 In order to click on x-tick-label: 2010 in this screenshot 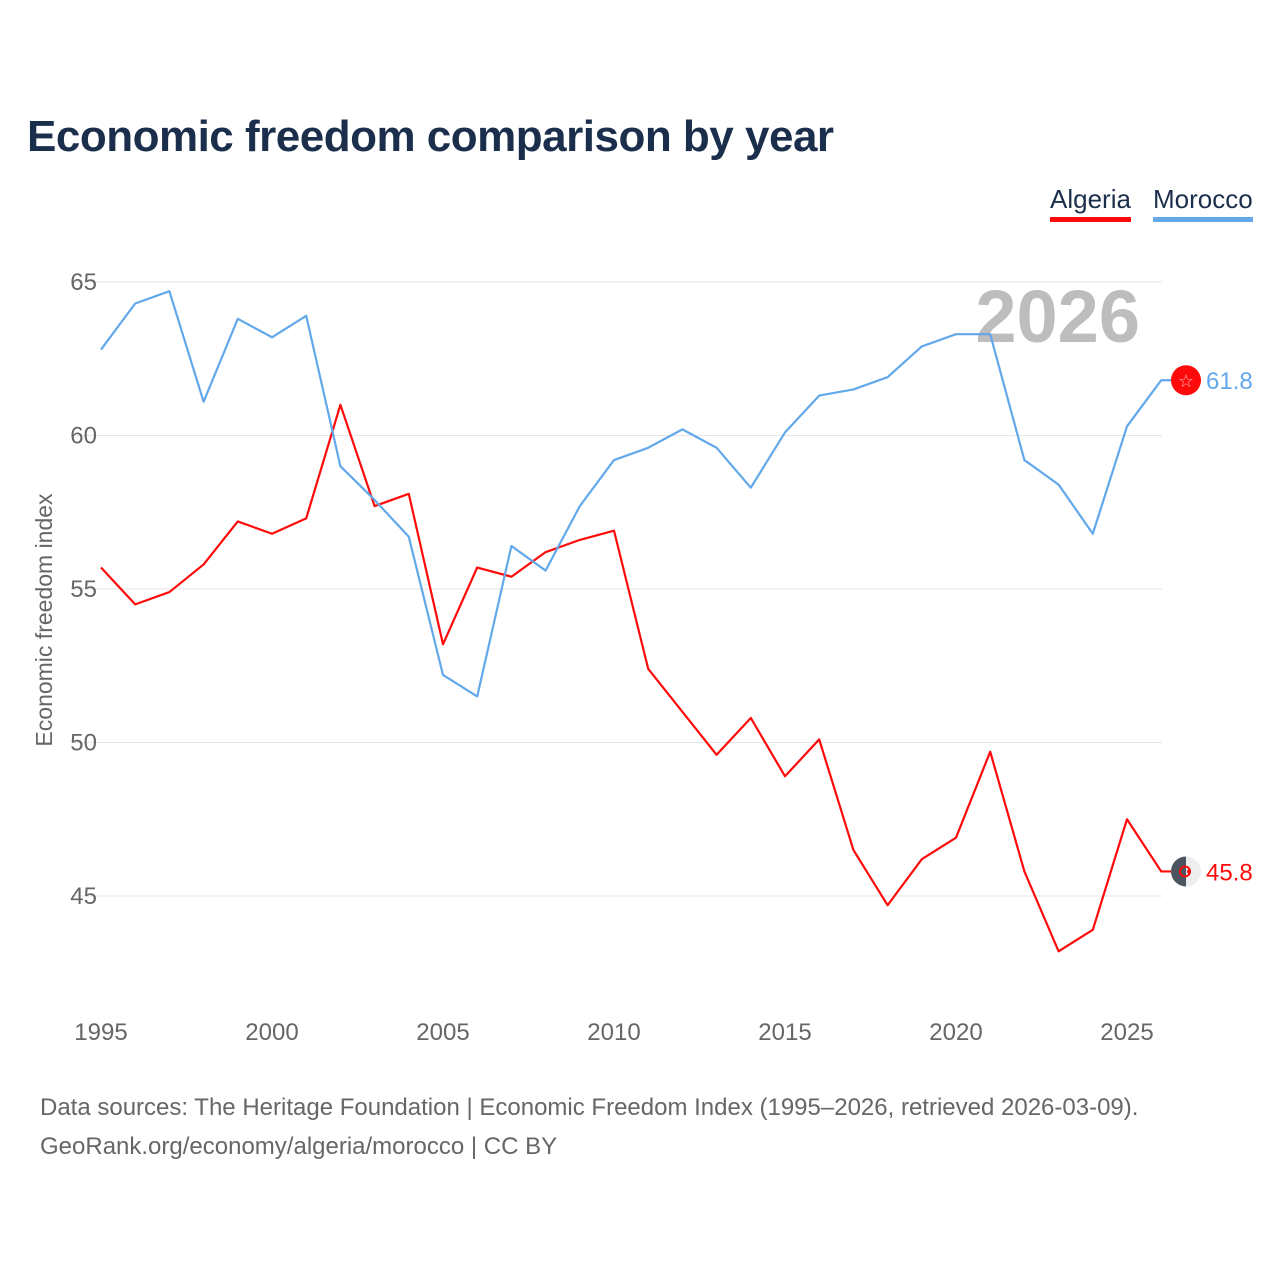, I will do `click(613, 1032)`.